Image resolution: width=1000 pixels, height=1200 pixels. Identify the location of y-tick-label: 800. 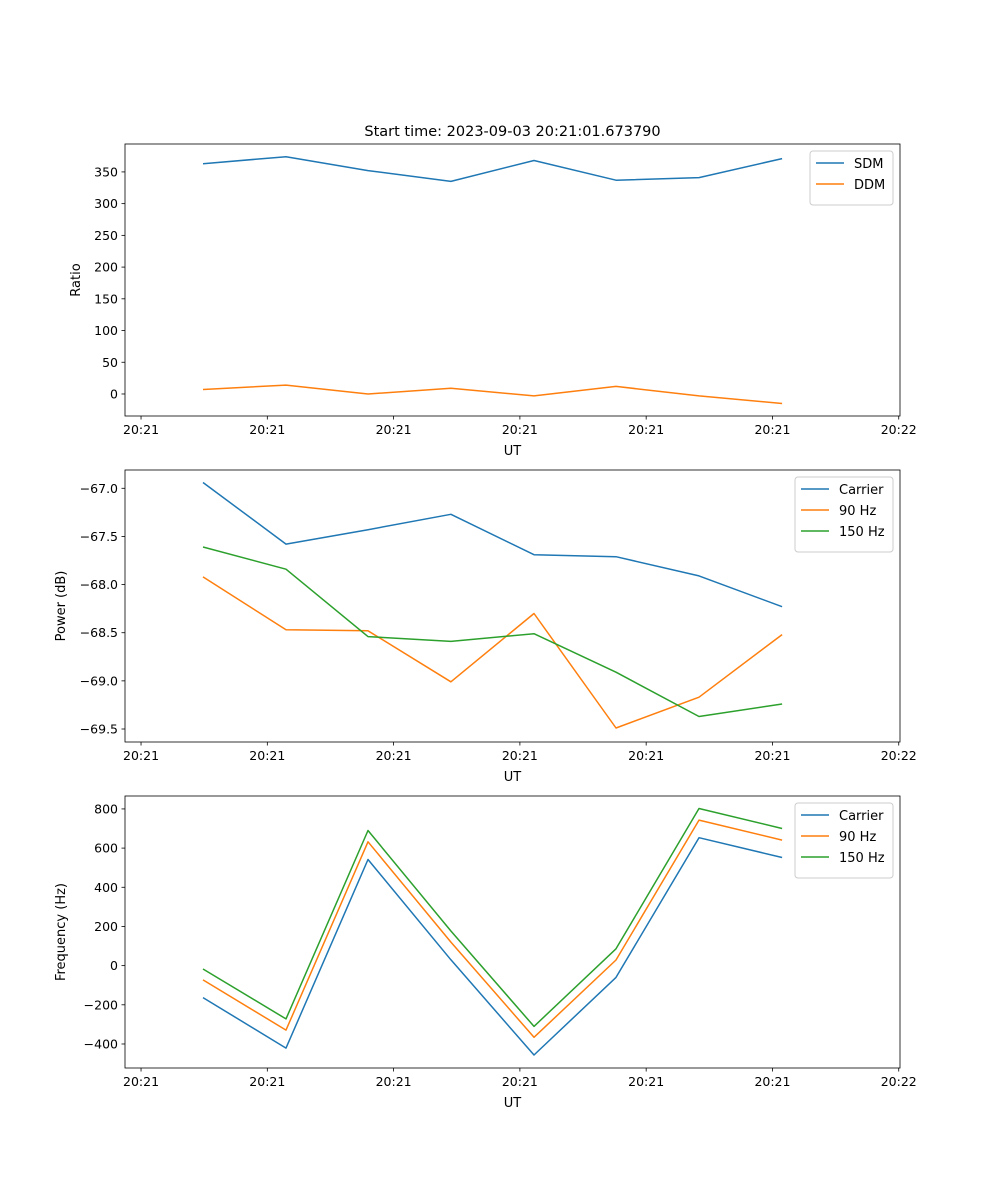
(106, 808).